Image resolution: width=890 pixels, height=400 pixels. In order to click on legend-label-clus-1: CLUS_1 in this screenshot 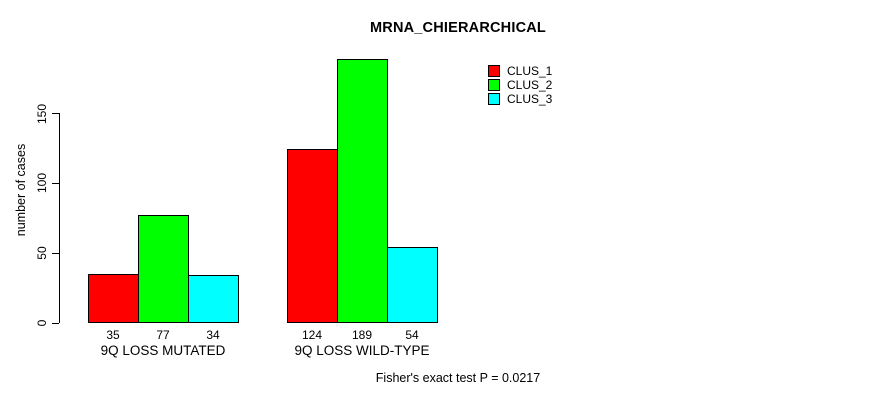, I will do `click(530, 71)`.